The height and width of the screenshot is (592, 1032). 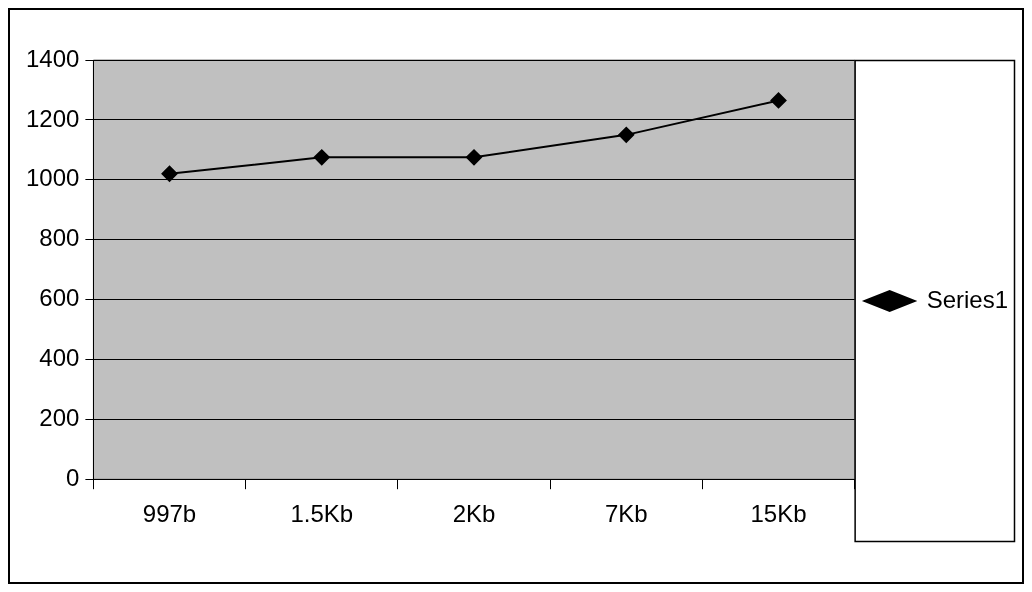 I want to click on x-tick-label: 1.5Kb, so click(x=322, y=514).